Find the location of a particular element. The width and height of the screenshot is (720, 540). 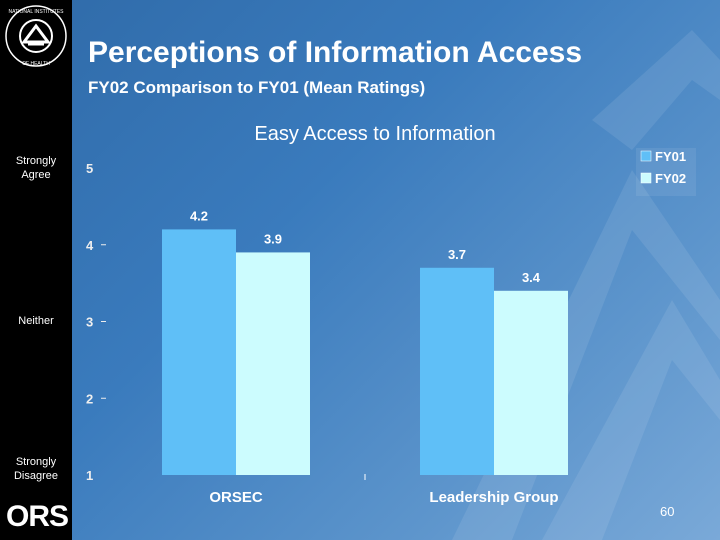

y-tick-label: 2 is located at coordinates (89, 398).